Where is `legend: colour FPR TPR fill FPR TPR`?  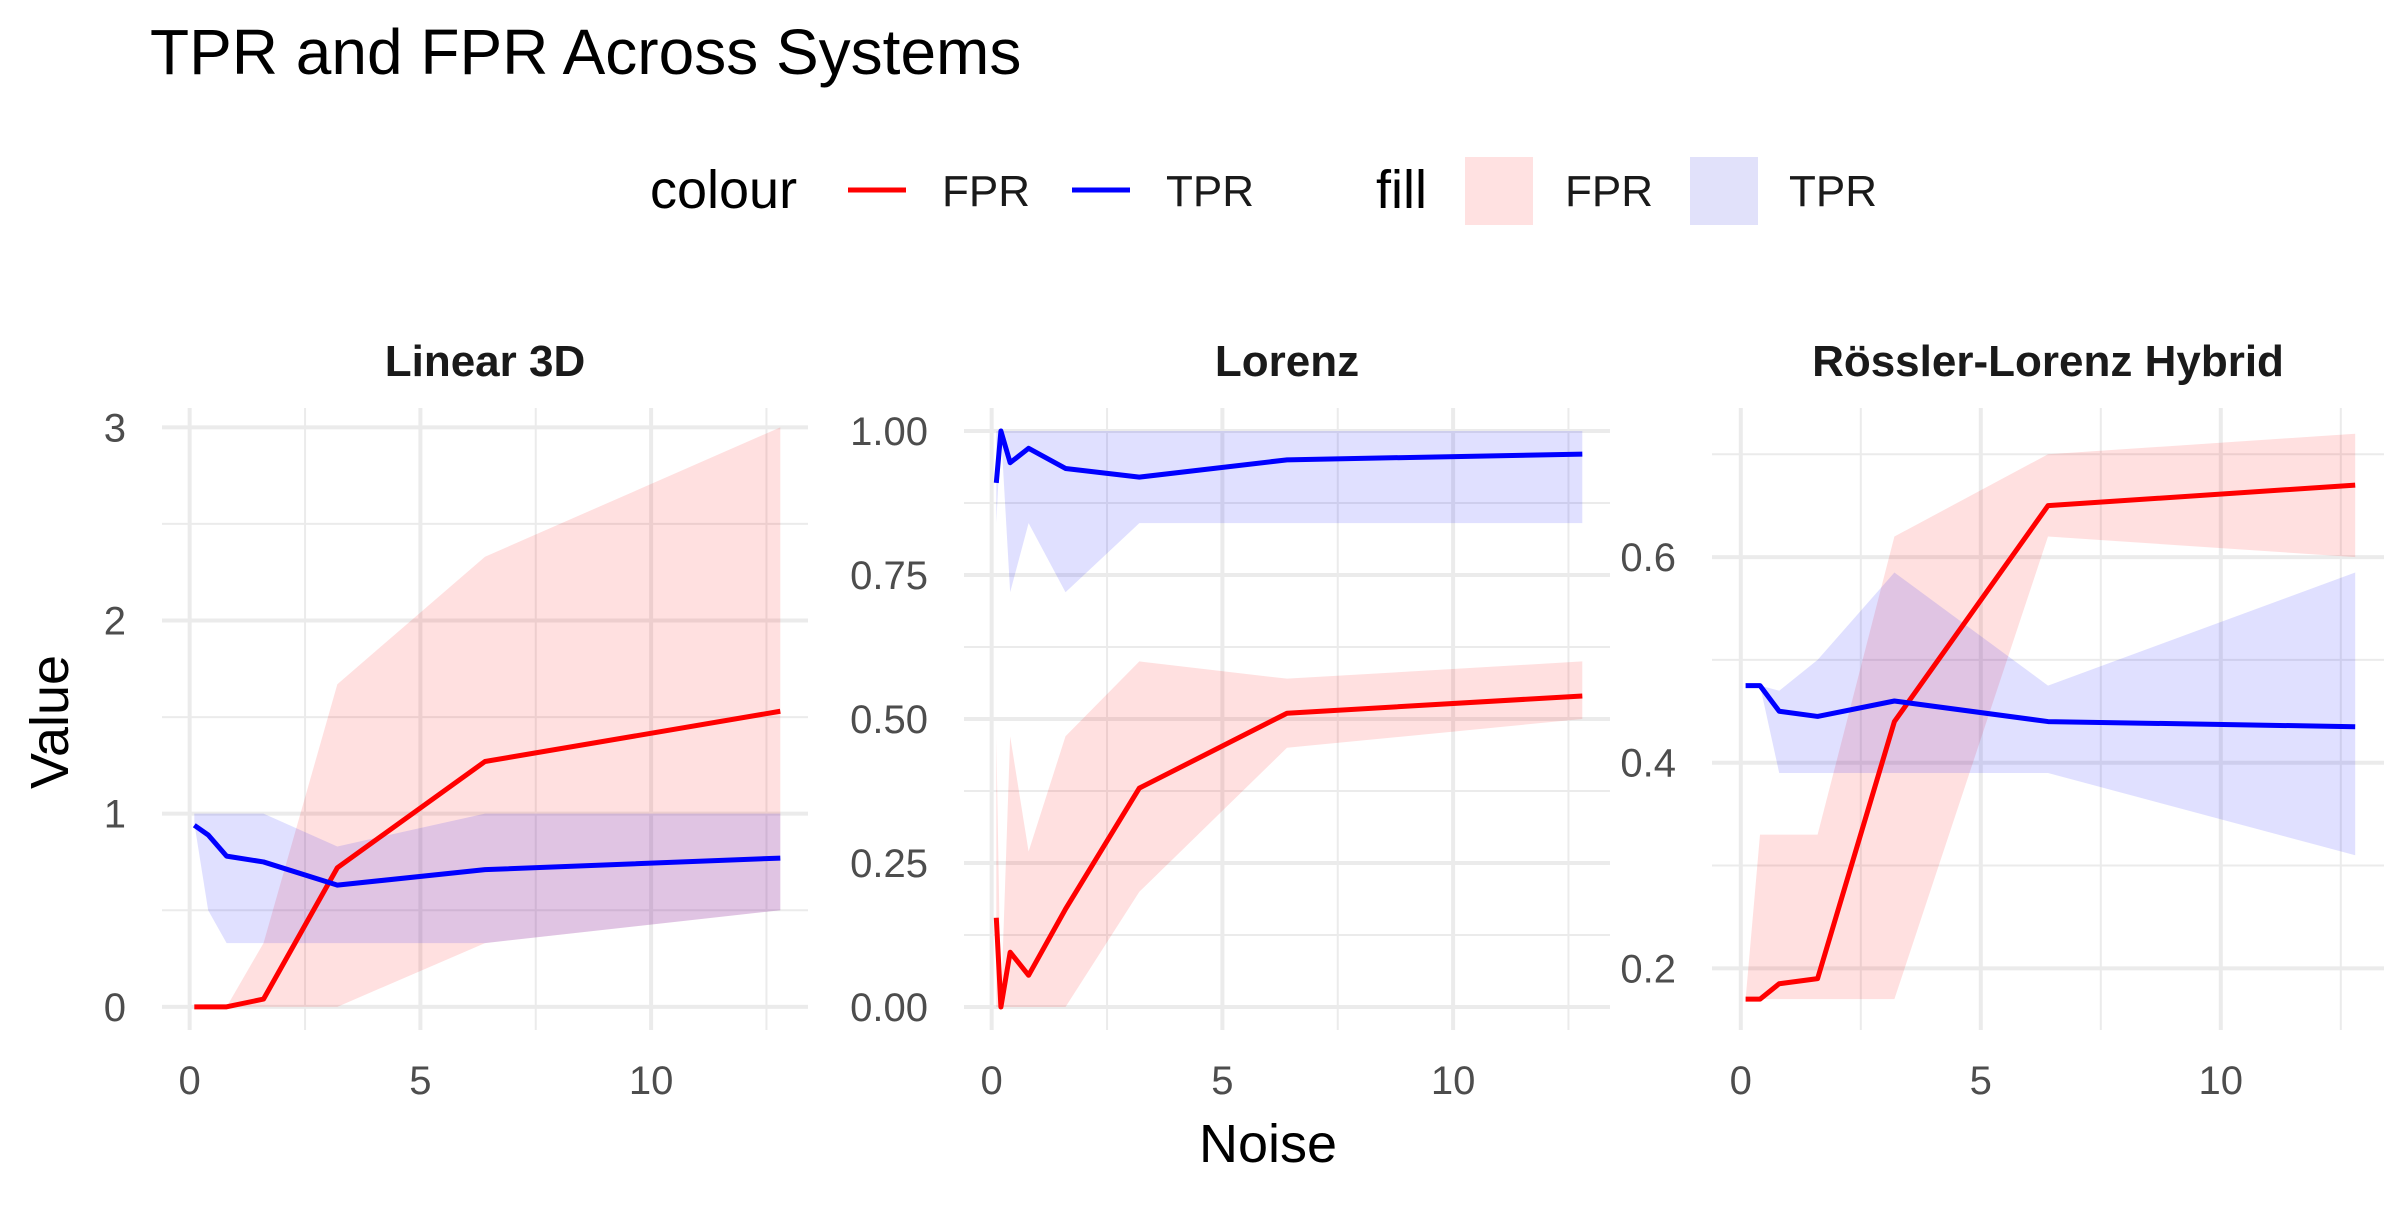
legend: colour FPR TPR fill FPR TPR is located at coordinates (1263, 191).